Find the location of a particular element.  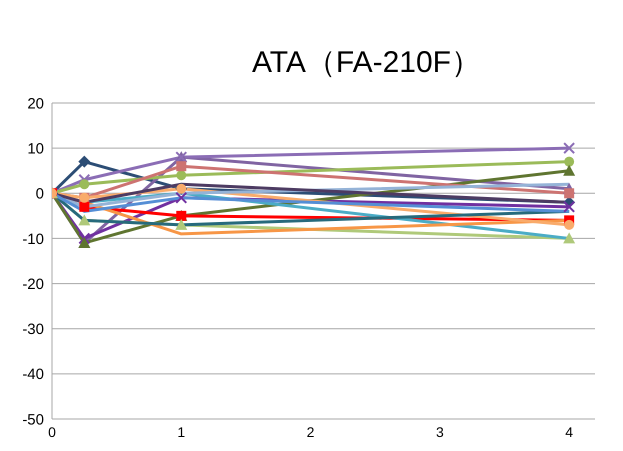

y-tick-label: -30 is located at coordinates (33, 329).